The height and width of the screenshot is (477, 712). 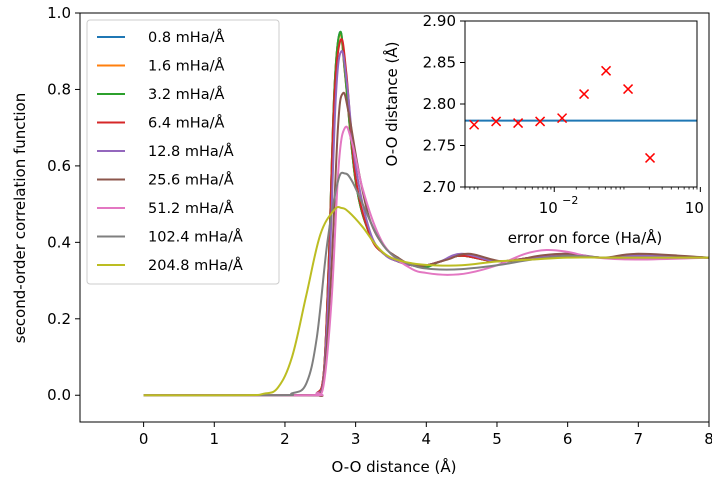 I want to click on x-tick-label: 8, so click(x=708, y=439).